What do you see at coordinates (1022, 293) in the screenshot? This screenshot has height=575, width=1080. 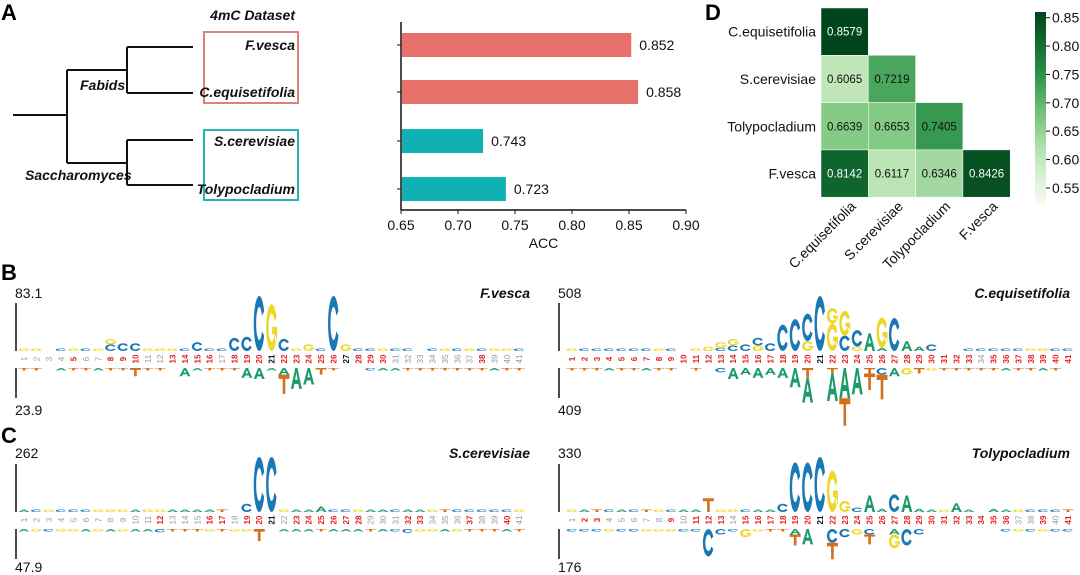 I see `logo-title: C.equisetifolia` at bounding box center [1022, 293].